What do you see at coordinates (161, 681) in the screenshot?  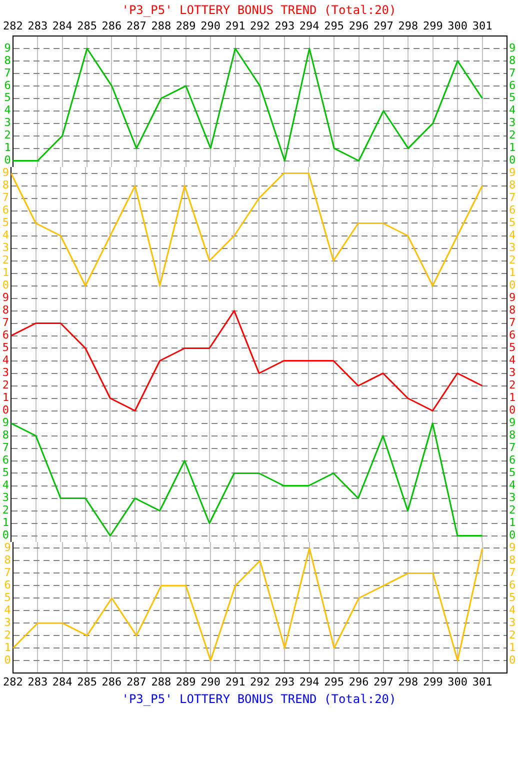 I see `x-tick-label: 288` at bounding box center [161, 681].